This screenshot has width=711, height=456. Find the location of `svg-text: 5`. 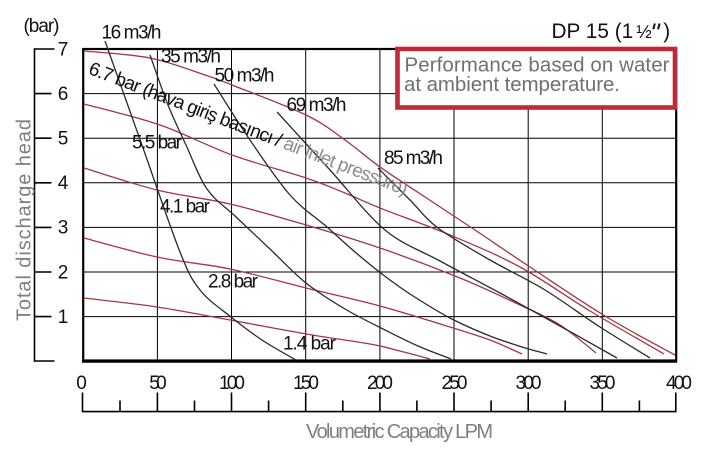

svg-text: 5 is located at coordinates (63, 139).